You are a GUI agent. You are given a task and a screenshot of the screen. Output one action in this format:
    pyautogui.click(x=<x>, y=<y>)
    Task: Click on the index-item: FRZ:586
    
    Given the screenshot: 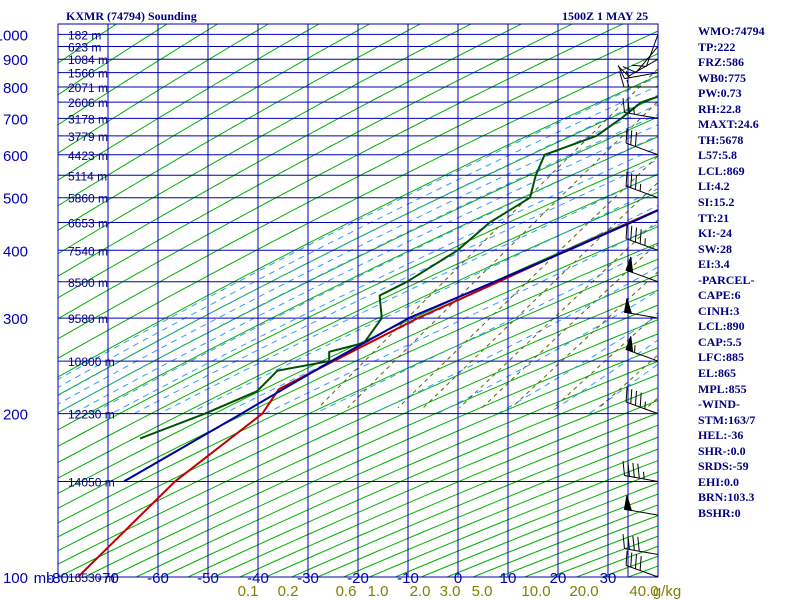 What is the action you would take?
    pyautogui.click(x=721, y=62)
    